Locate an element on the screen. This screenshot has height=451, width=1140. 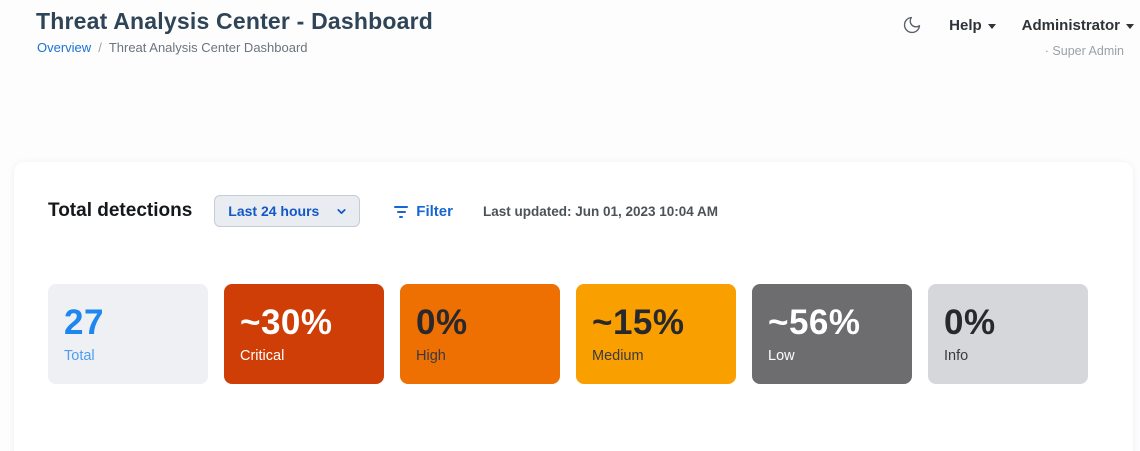
breadcrumb-link-overview: Overview is located at coordinates (64, 47).